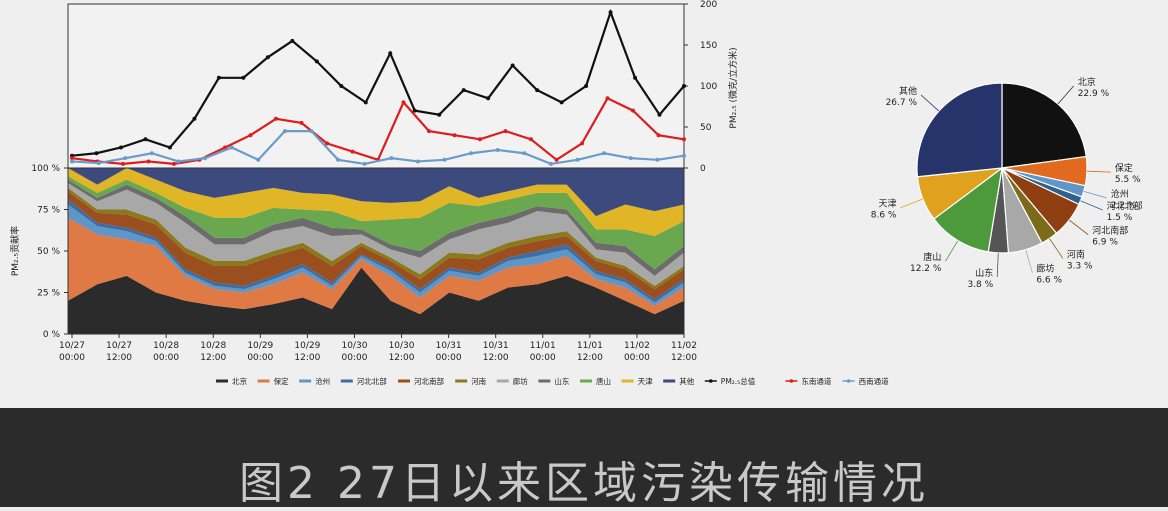 This screenshot has height=511, width=1168. What do you see at coordinates (908, 91) in the screenshot?
I see `pie-label-name: 其他` at bounding box center [908, 91].